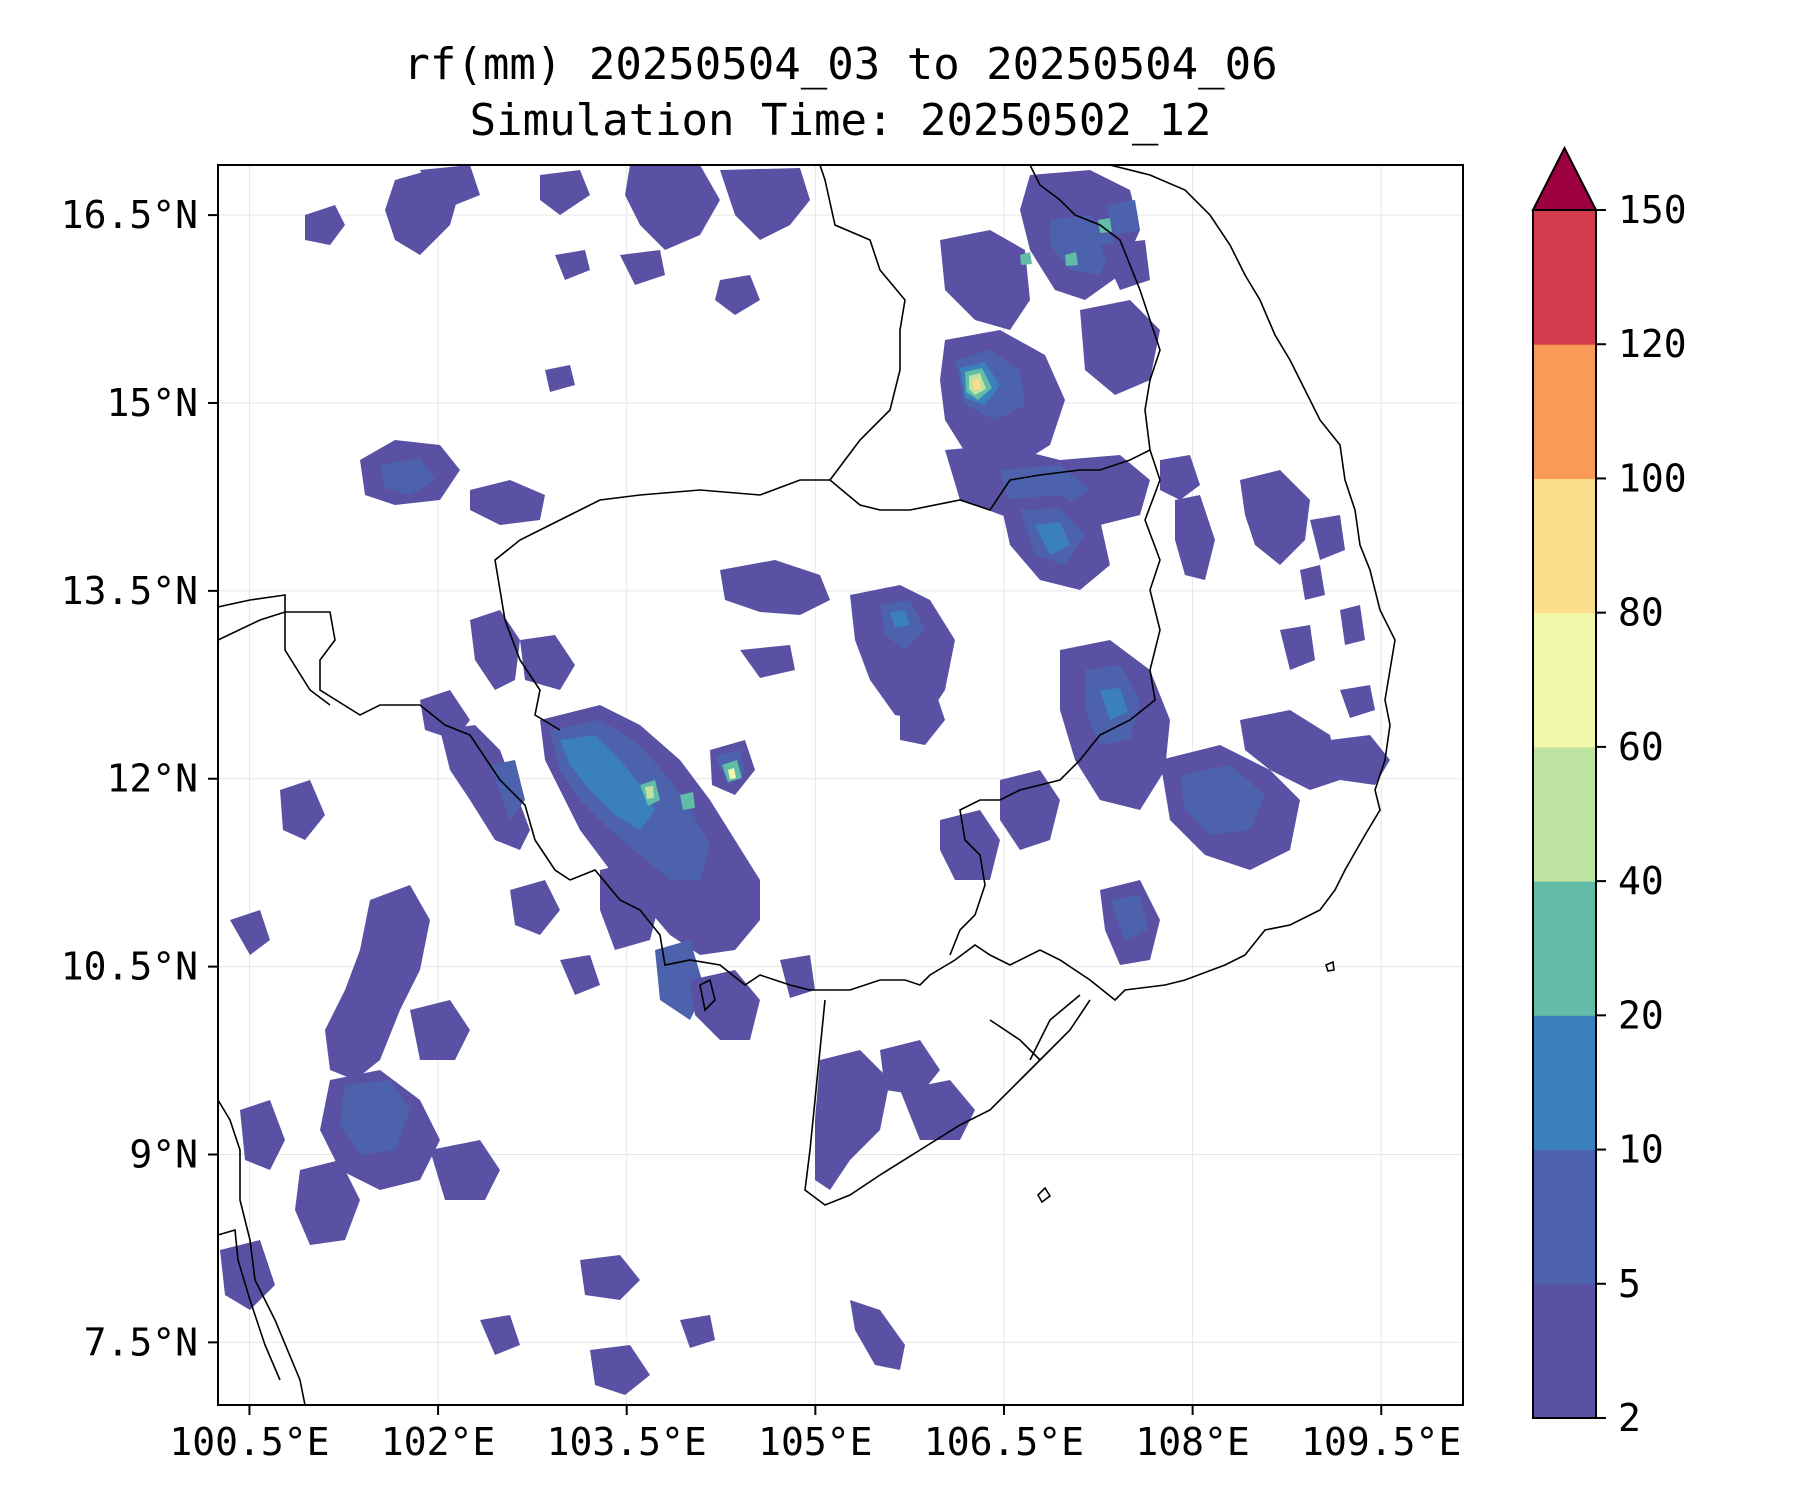 The width and height of the screenshot is (1800, 1500). What do you see at coordinates (129, 591) in the screenshot?
I see `y-tick-label: 13.5°N` at bounding box center [129, 591].